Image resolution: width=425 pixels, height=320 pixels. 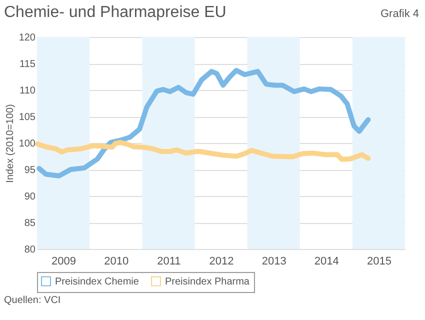 What do you see at coordinates (115, 13) in the screenshot?
I see `chart-title: Chemie- und Pharmapreise EU` at bounding box center [115, 13].